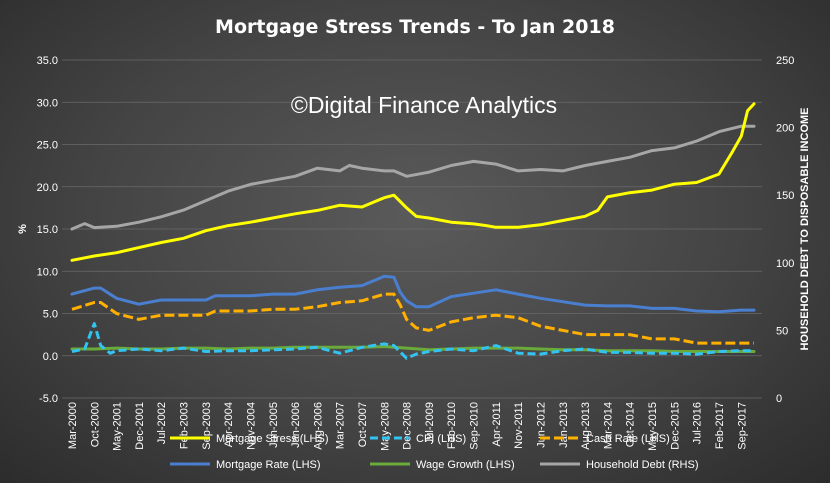 This screenshot has height=483, width=830. I want to click on x-tick-label: Aug-2013, so click(586, 426).